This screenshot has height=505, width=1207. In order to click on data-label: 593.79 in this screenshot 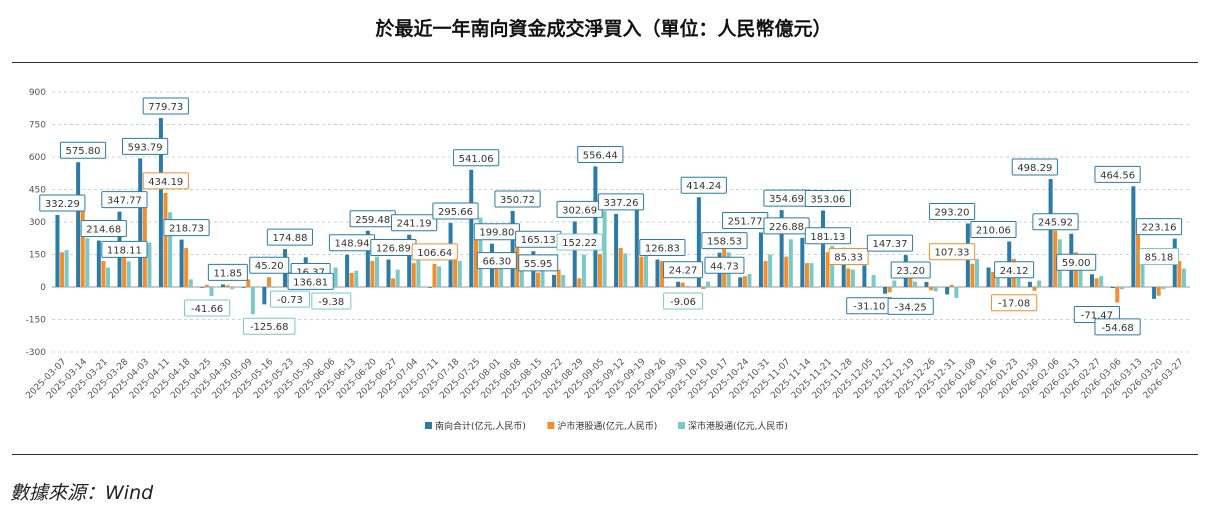, I will do `click(145, 147)`.